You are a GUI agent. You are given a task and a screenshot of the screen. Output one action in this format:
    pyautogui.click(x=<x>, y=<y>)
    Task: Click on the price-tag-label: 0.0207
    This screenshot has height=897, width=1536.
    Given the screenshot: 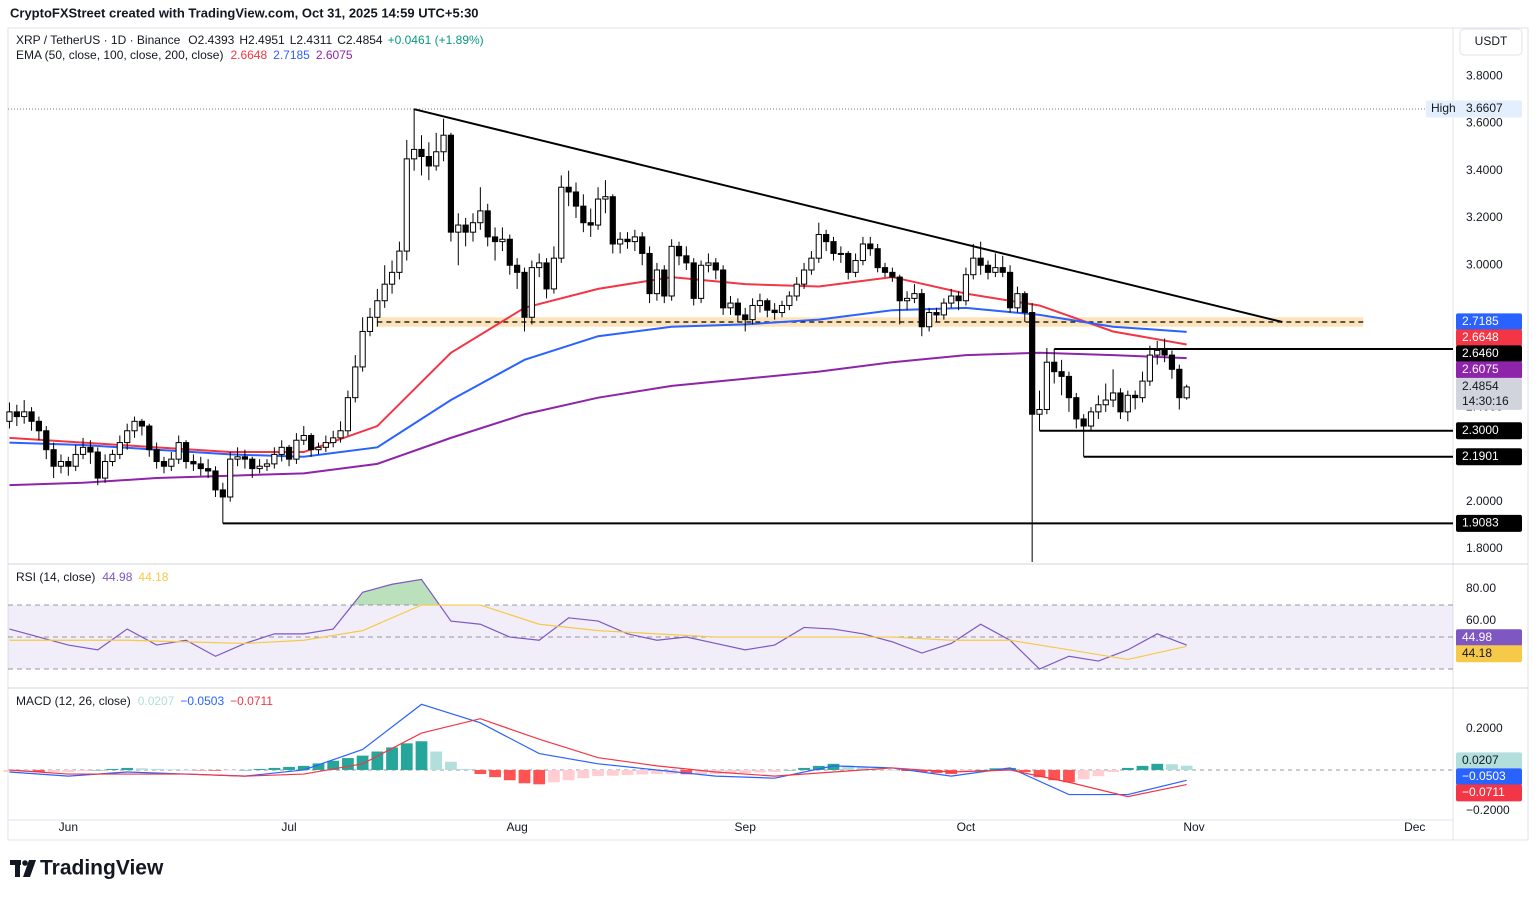 What is the action you would take?
    pyautogui.click(x=1480, y=760)
    